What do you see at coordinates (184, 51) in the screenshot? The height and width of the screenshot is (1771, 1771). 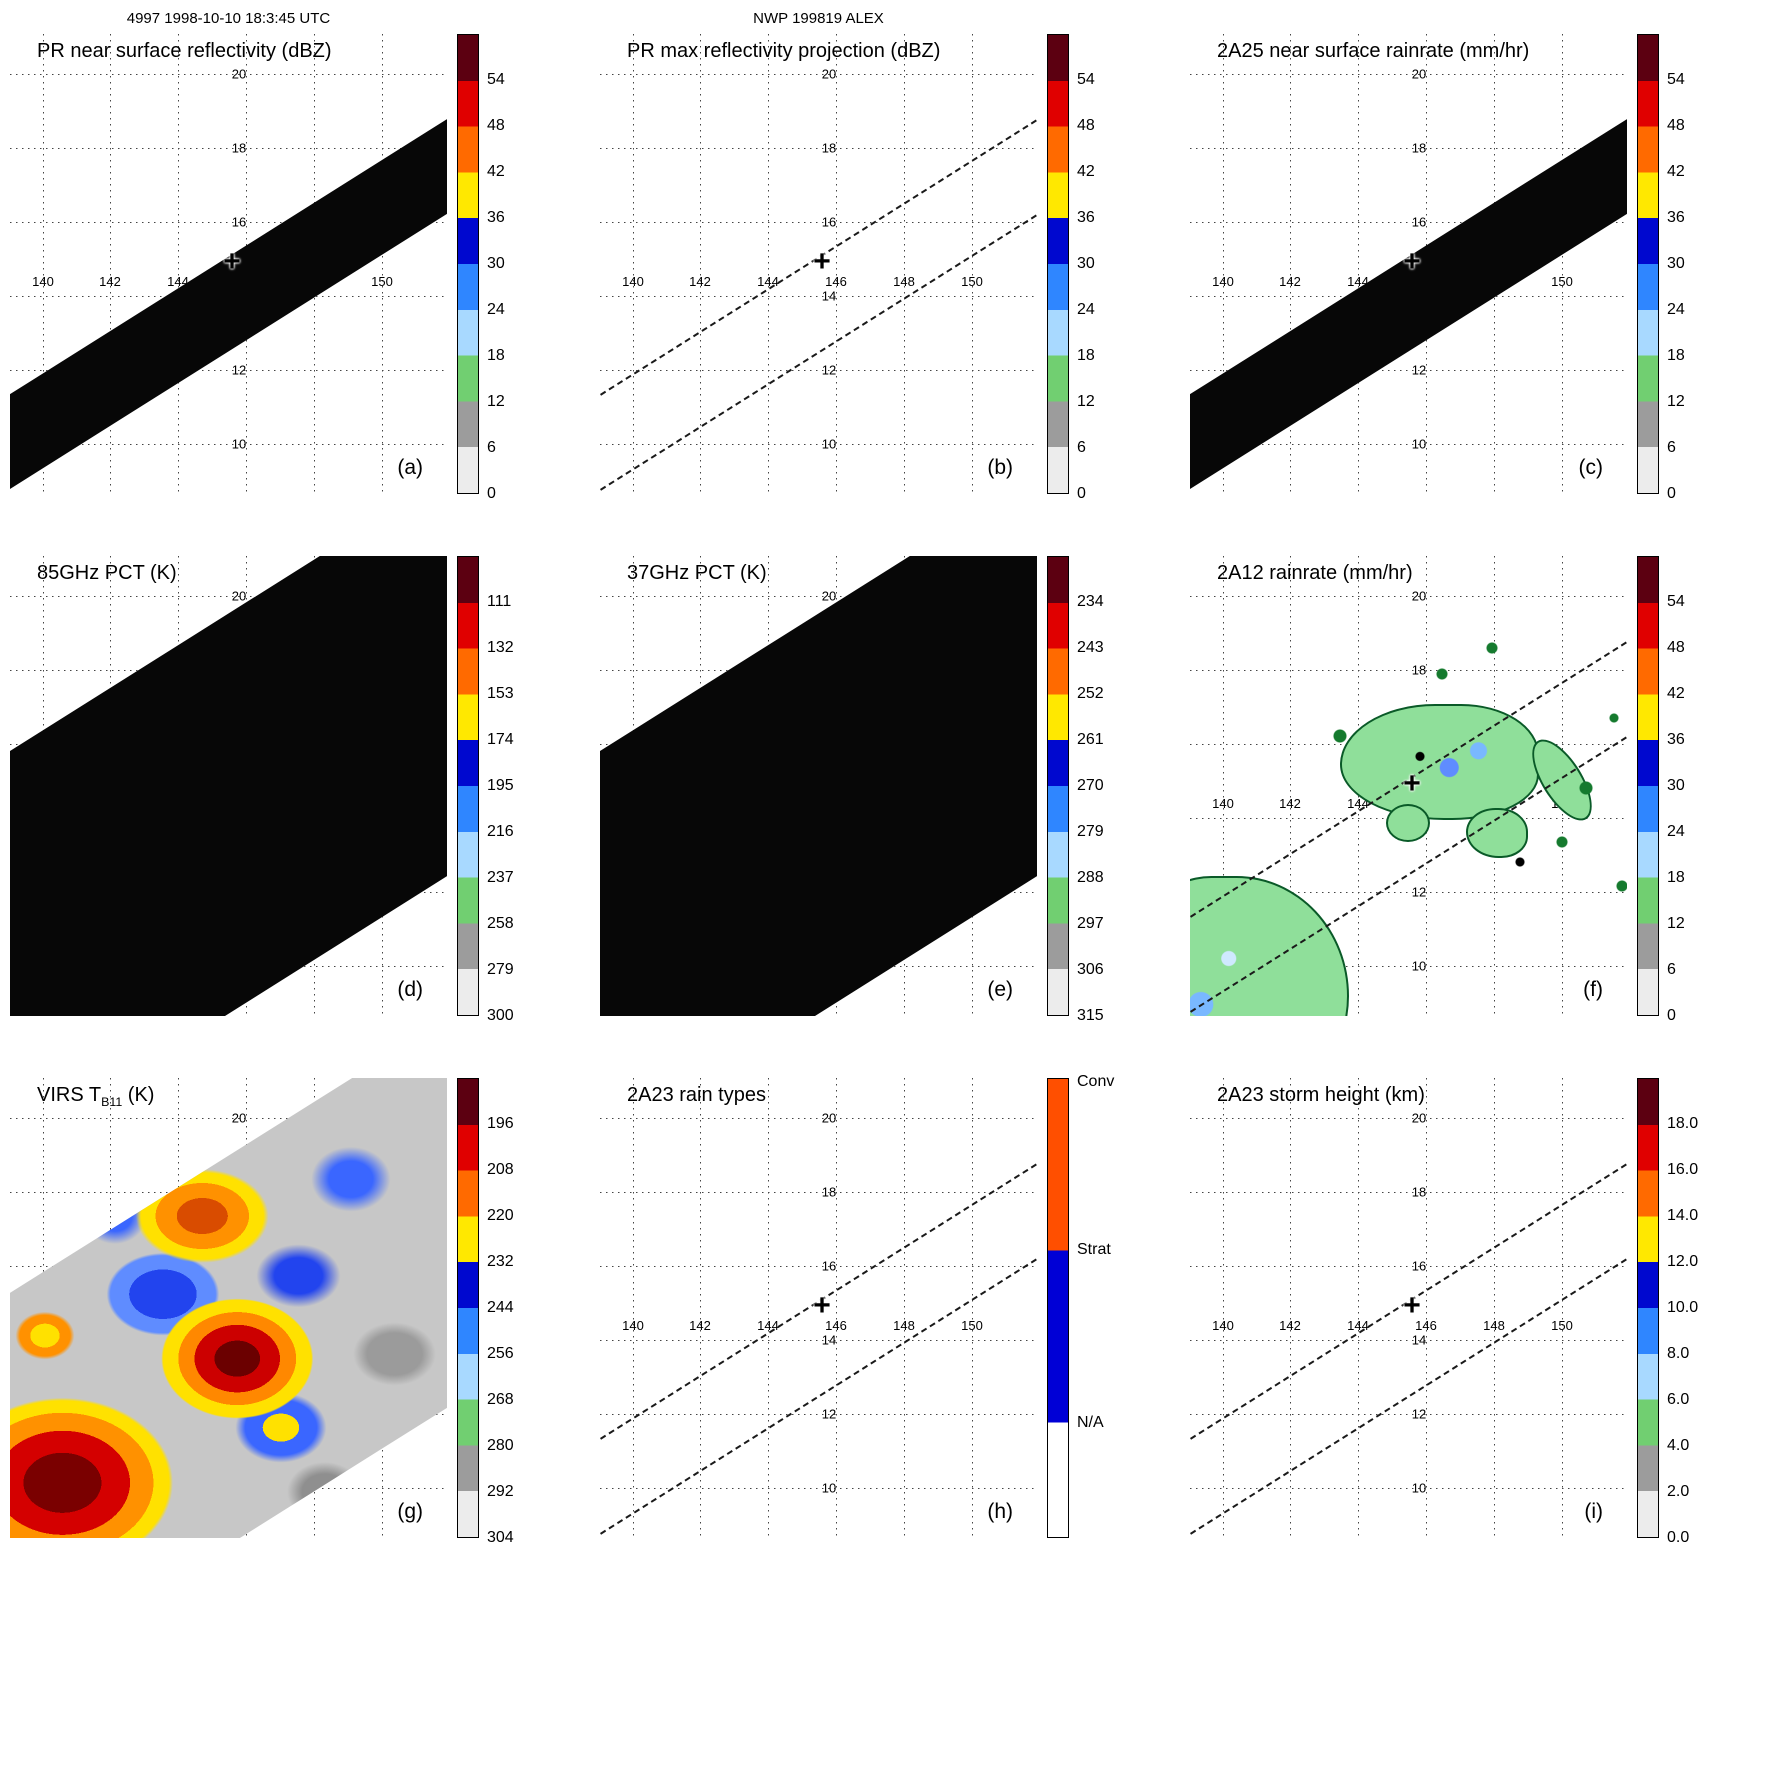 I see `panel-title: PR near surface reflectivity (dBZ)` at bounding box center [184, 51].